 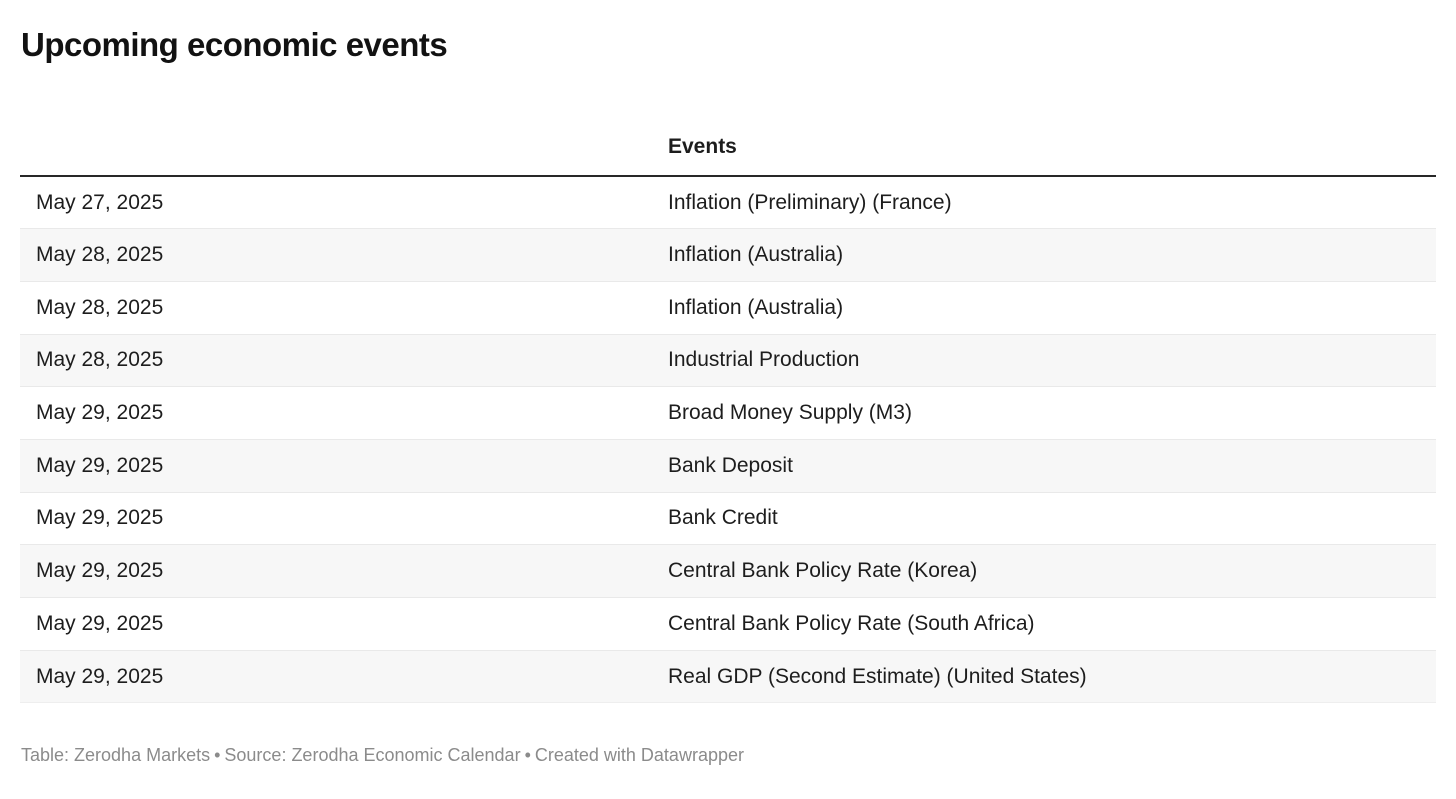 What do you see at coordinates (372, 755) in the screenshot?
I see `source-credit: Source: Zerodha Economic Calendar` at bounding box center [372, 755].